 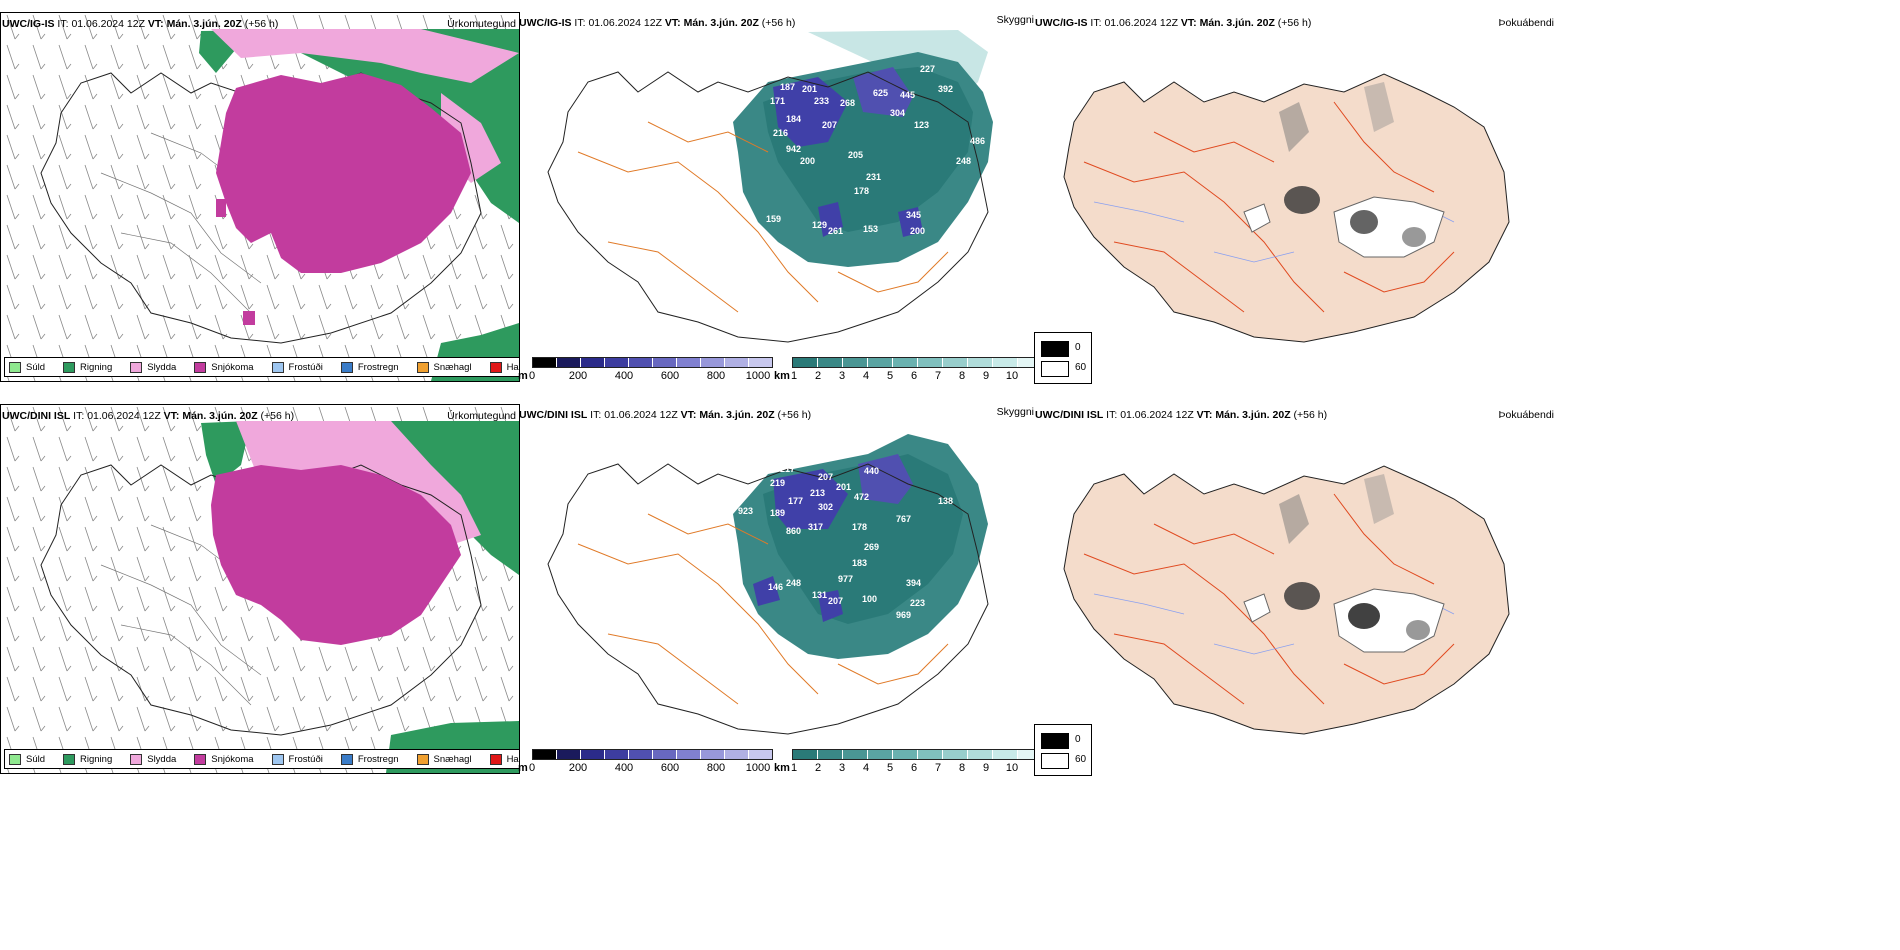 What do you see at coordinates (845, 579) in the screenshot?
I see `svg-text: 977` at bounding box center [845, 579].